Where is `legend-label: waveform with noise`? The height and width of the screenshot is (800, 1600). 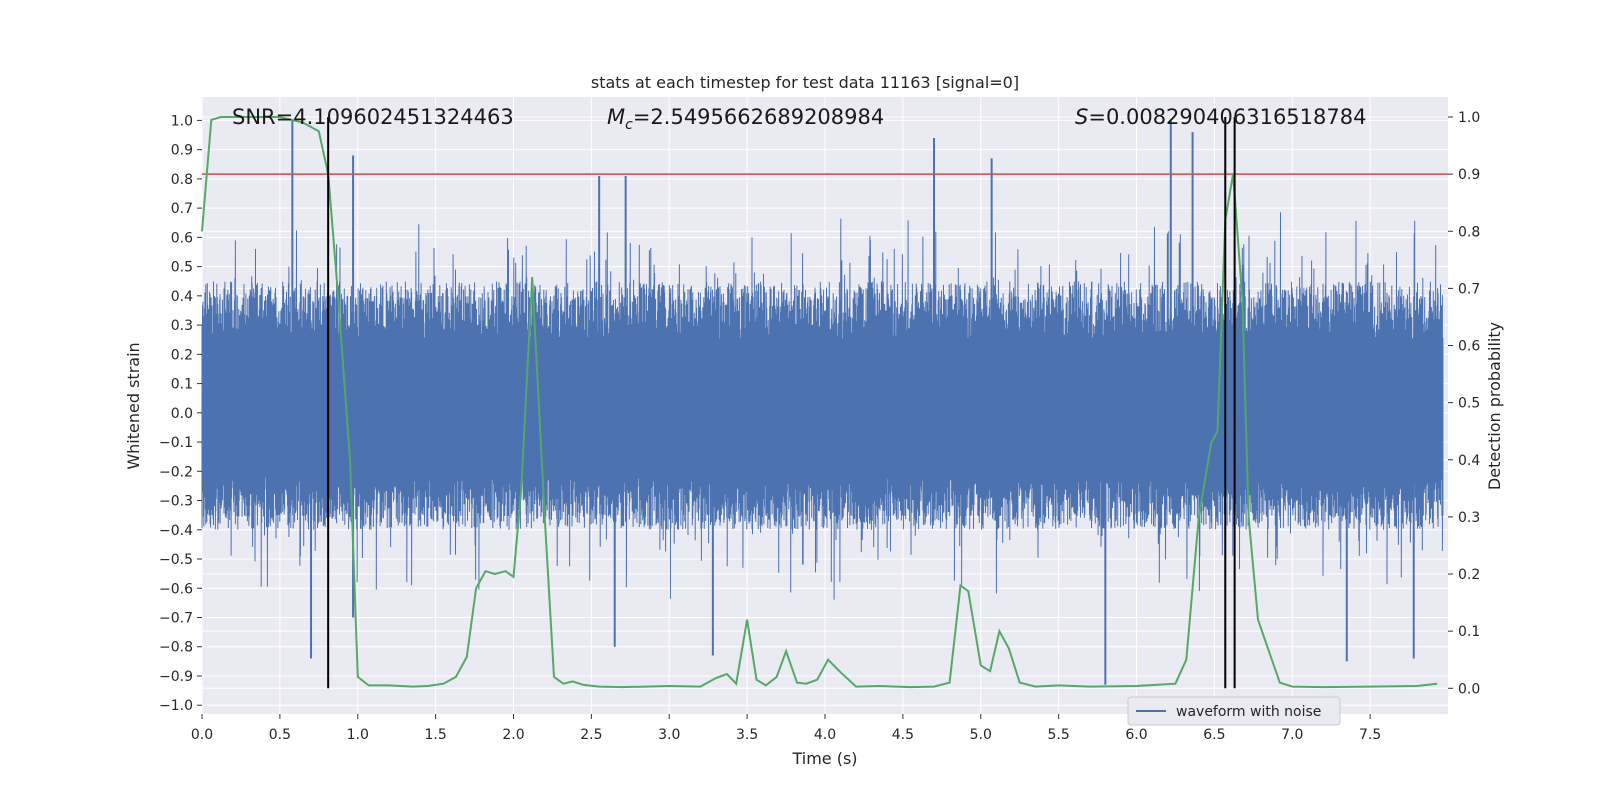 legend-label: waveform with noise is located at coordinates (1248, 712).